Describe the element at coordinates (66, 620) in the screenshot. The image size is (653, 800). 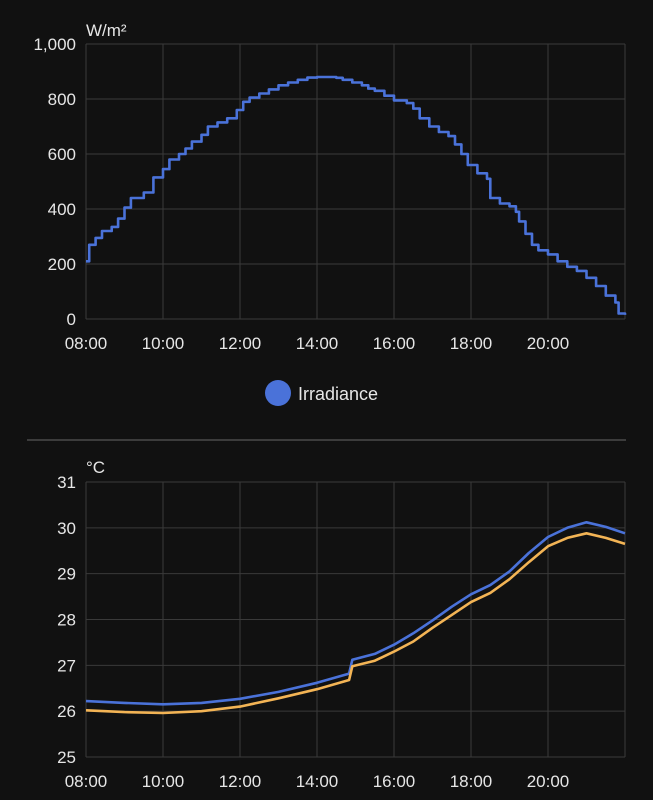
I see `y-tick-label: 28` at that location.